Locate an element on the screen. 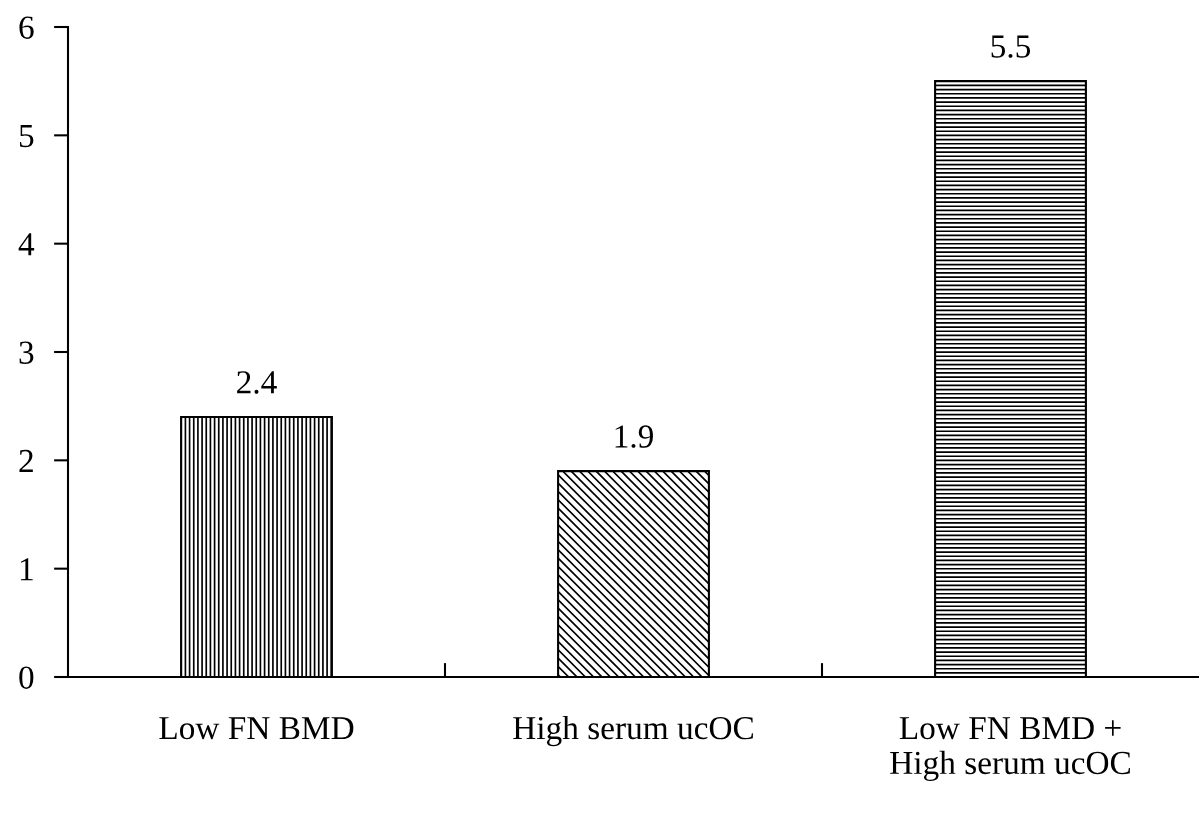  data-label: 2.4 is located at coordinates (257, 382).